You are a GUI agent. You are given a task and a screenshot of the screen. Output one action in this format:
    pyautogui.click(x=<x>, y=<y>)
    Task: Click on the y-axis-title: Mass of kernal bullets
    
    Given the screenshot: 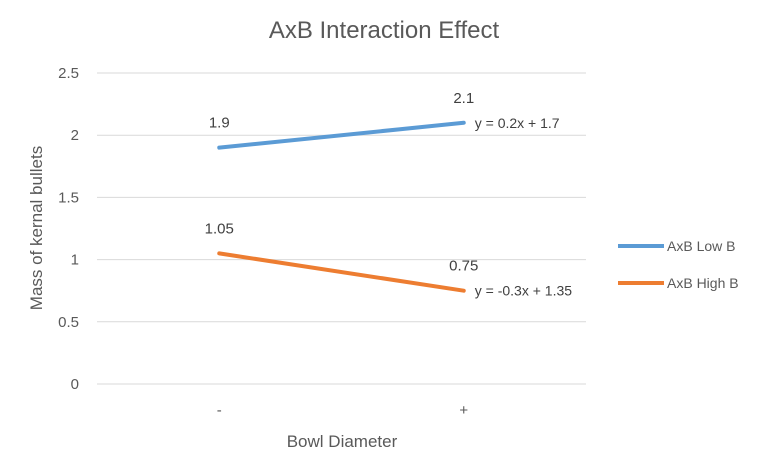 What is the action you would take?
    pyautogui.click(x=36, y=228)
    